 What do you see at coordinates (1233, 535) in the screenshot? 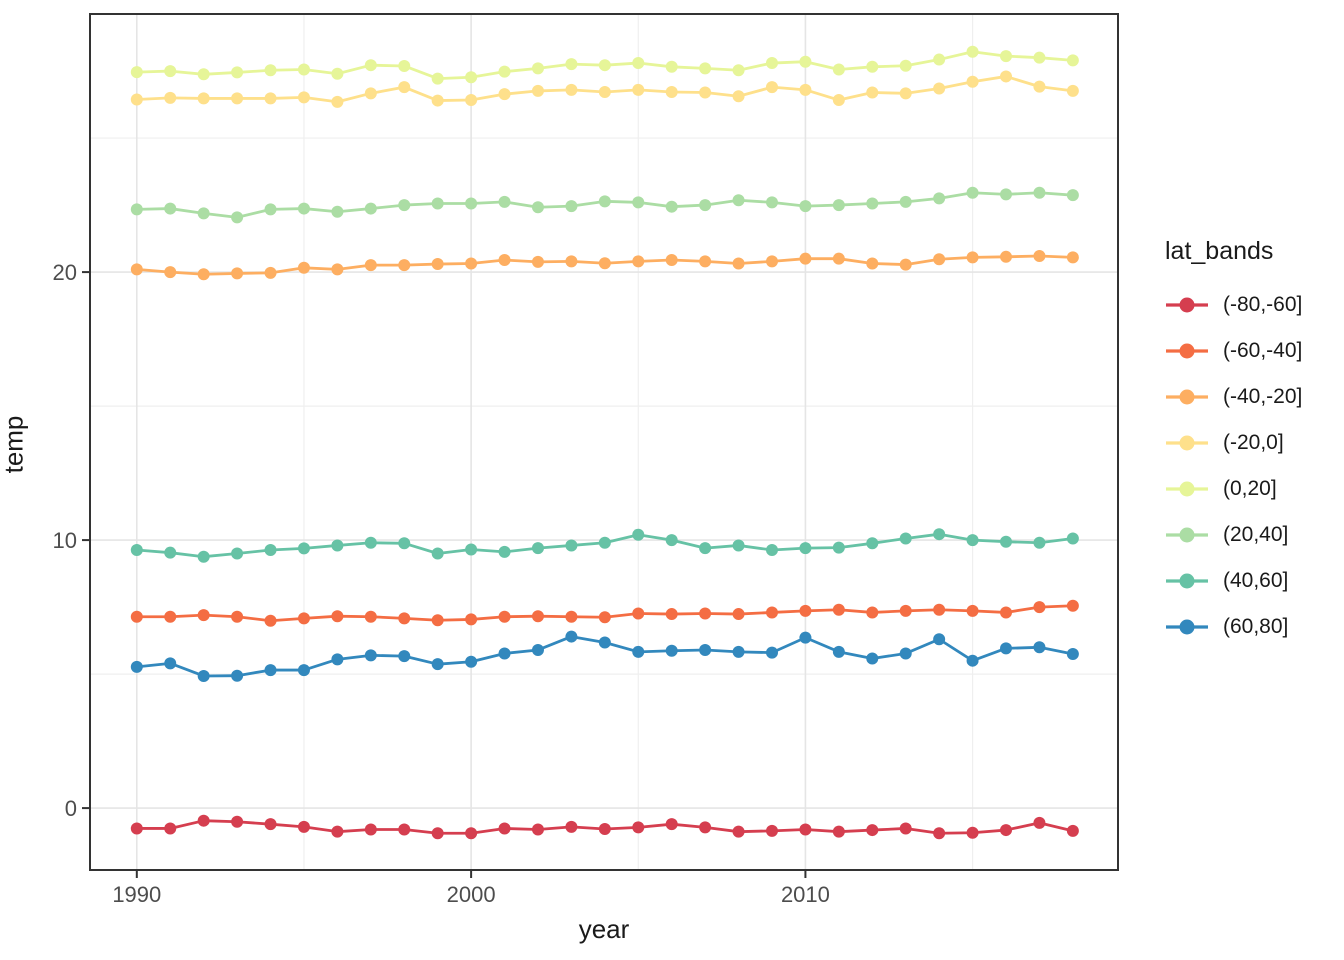
I see `legend-item: (20,40]` at bounding box center [1233, 535].